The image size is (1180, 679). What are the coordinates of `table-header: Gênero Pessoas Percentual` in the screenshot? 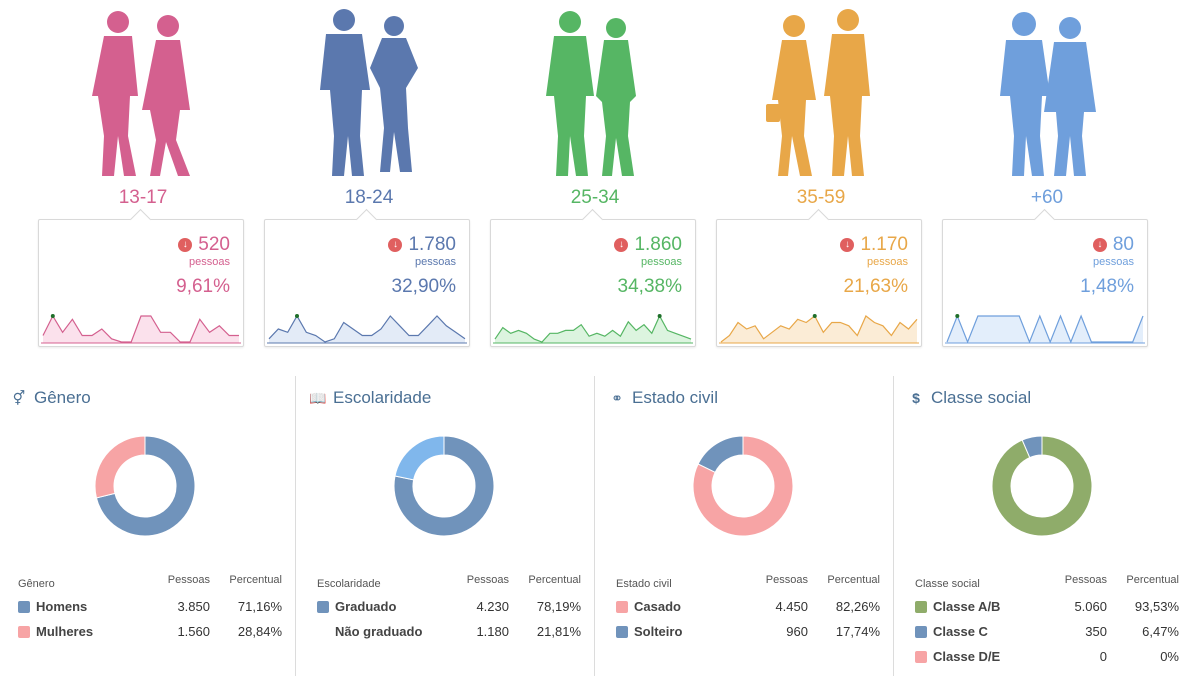 It's located at (150, 584).